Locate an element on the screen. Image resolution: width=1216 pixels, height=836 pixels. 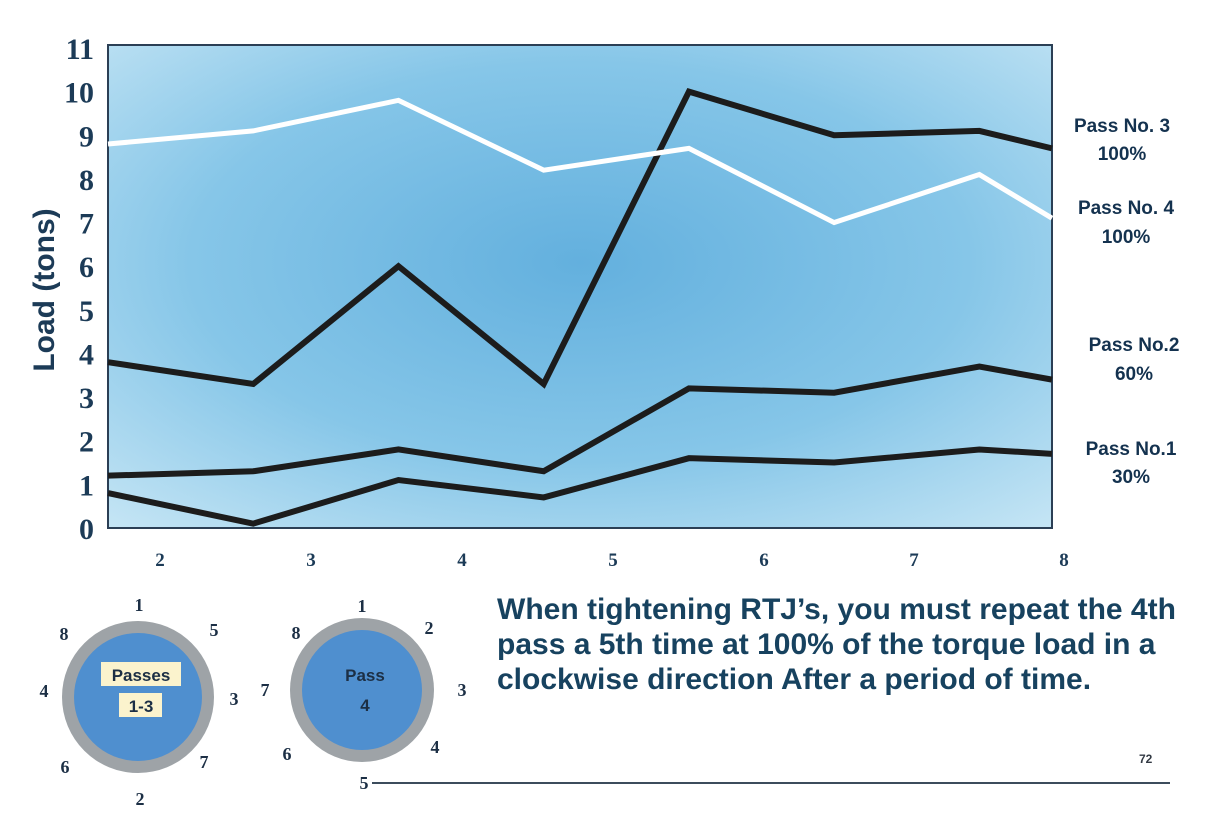
bolt-diagram-passes-1-3: Passes 1-3 1 5 3 7 2 6 4 8 is located at coordinates (139, 702).